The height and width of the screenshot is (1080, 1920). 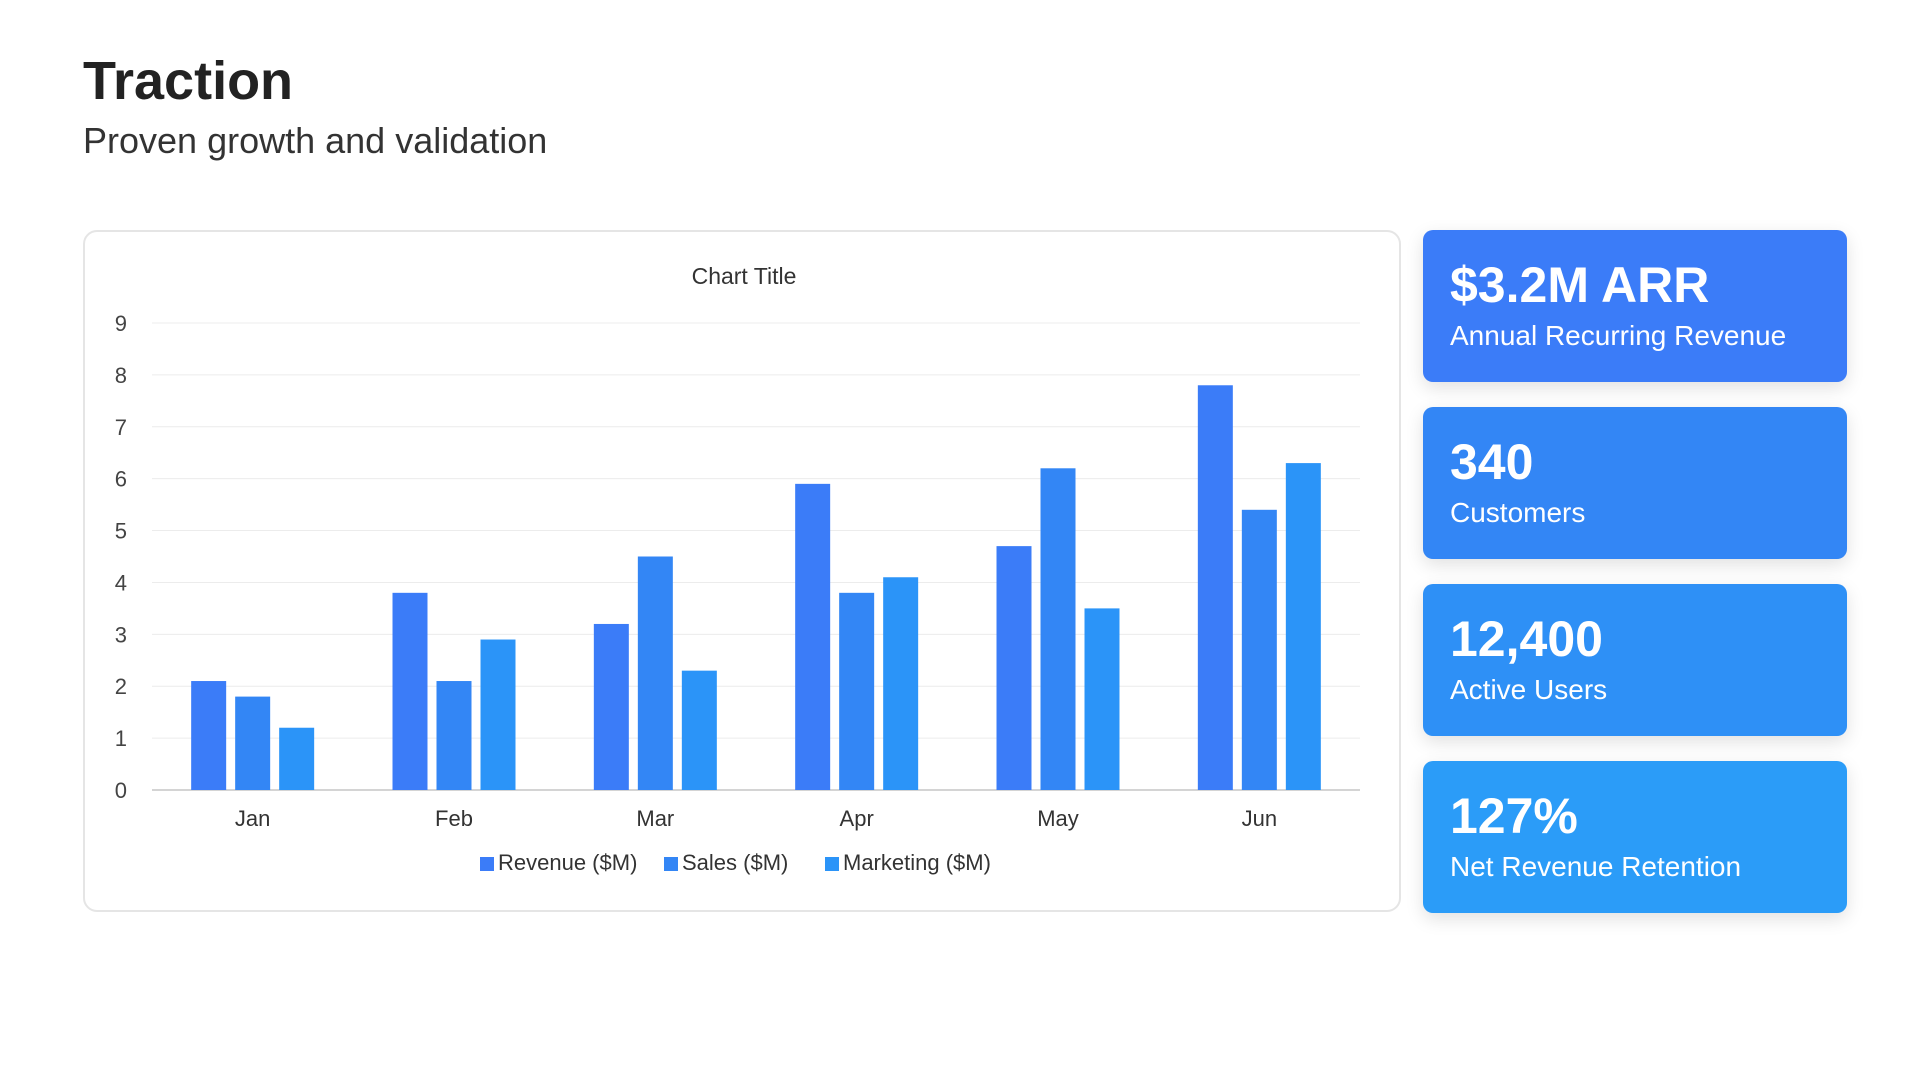 What do you see at coordinates (121, 790) in the screenshot?
I see `y-tick-label: 0` at bounding box center [121, 790].